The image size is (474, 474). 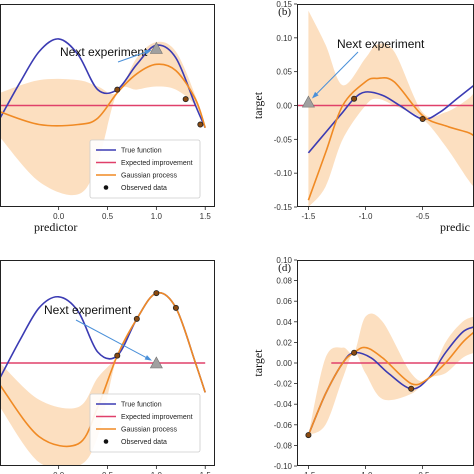 What do you see at coordinates (284, 268) in the screenshot?
I see `panel-label: (d)` at bounding box center [284, 268].